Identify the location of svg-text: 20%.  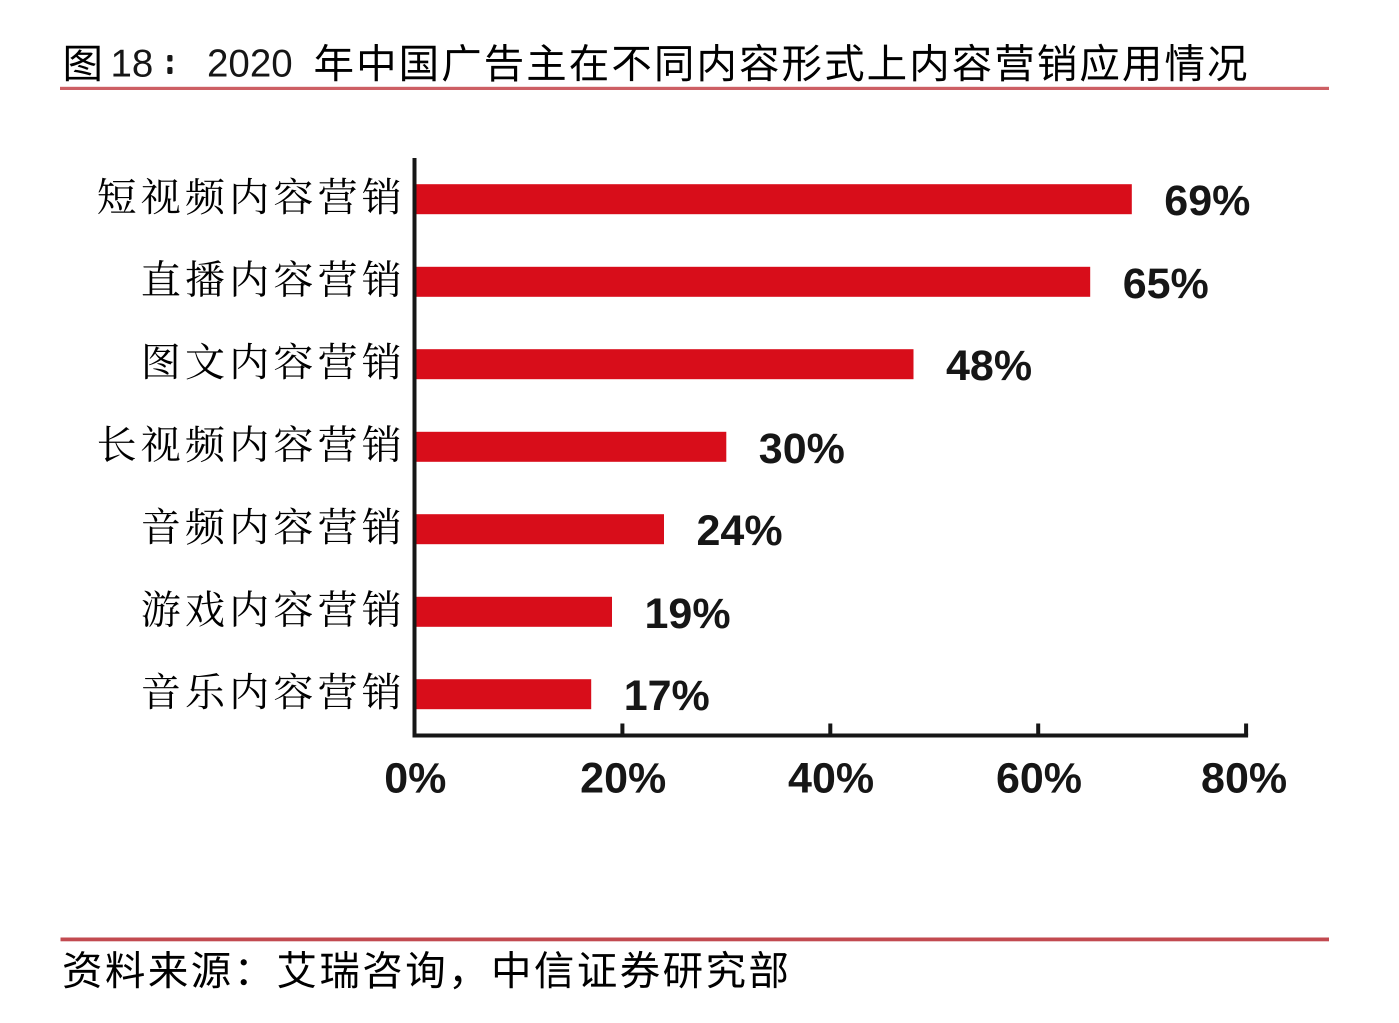
(623, 779).